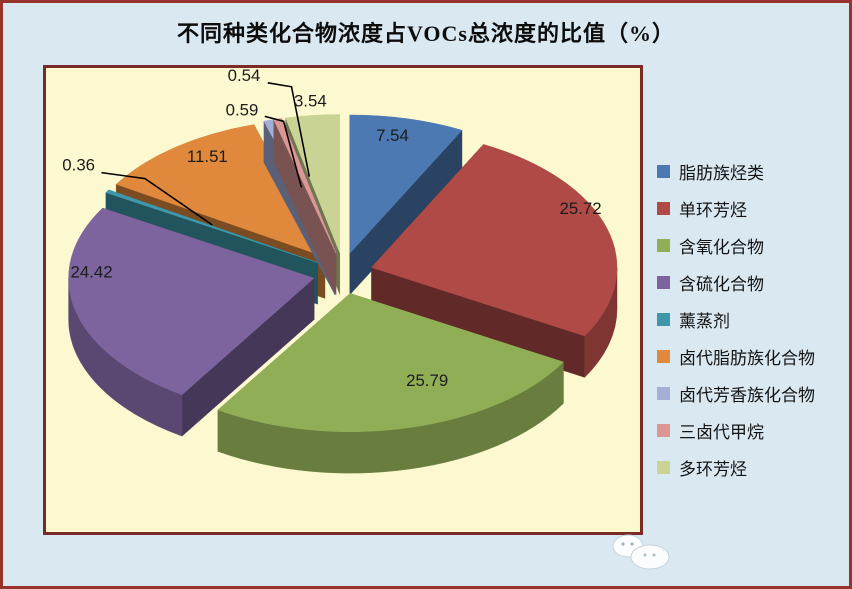 The width and height of the screenshot is (852, 589). What do you see at coordinates (713, 210) in the screenshot?
I see `legend-label: 单环芳烃` at bounding box center [713, 210].